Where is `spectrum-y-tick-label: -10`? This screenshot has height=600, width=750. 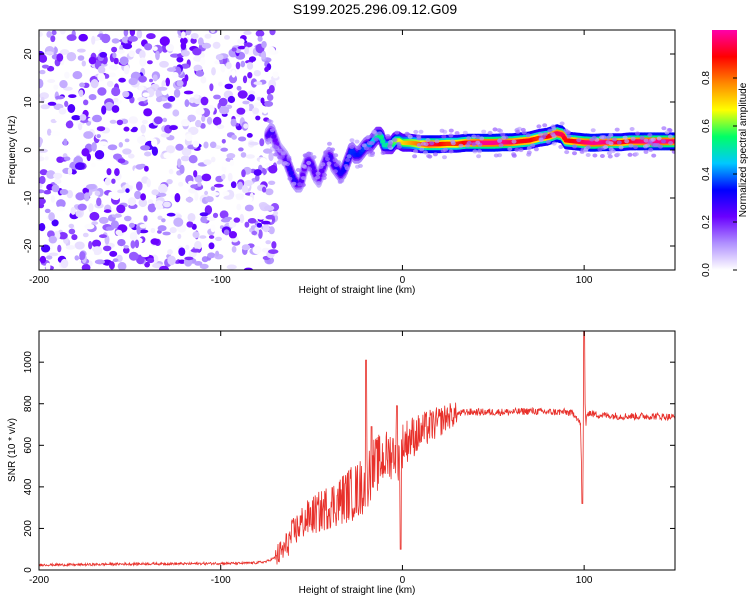
spectrum-y-tick-label: -10 is located at coordinates (28, 197).